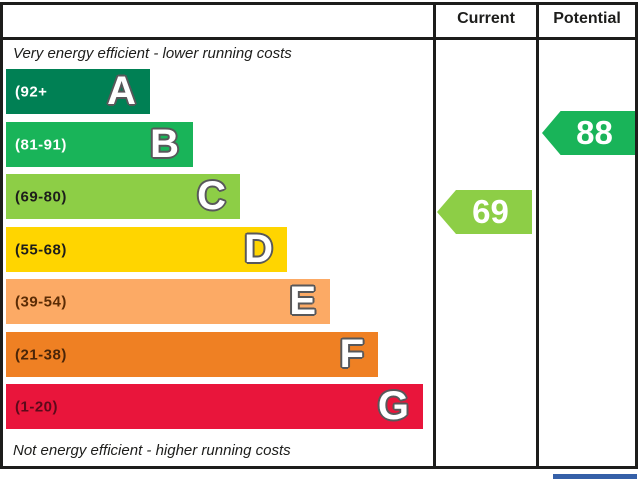 The width and height of the screenshot is (640, 479). Describe the element at coordinates (78, 91) in the screenshot. I see `band-row-a: (92+ A` at that location.